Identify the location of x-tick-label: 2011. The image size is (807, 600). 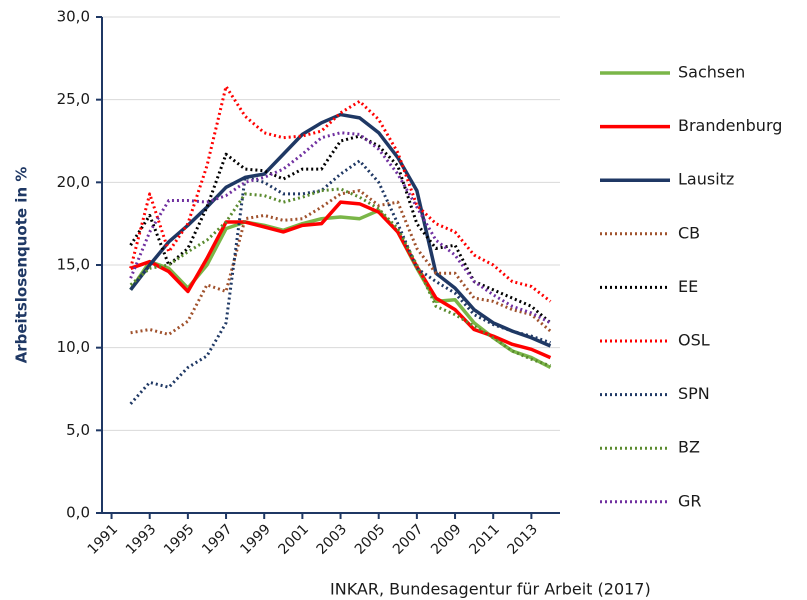
(484, 539).